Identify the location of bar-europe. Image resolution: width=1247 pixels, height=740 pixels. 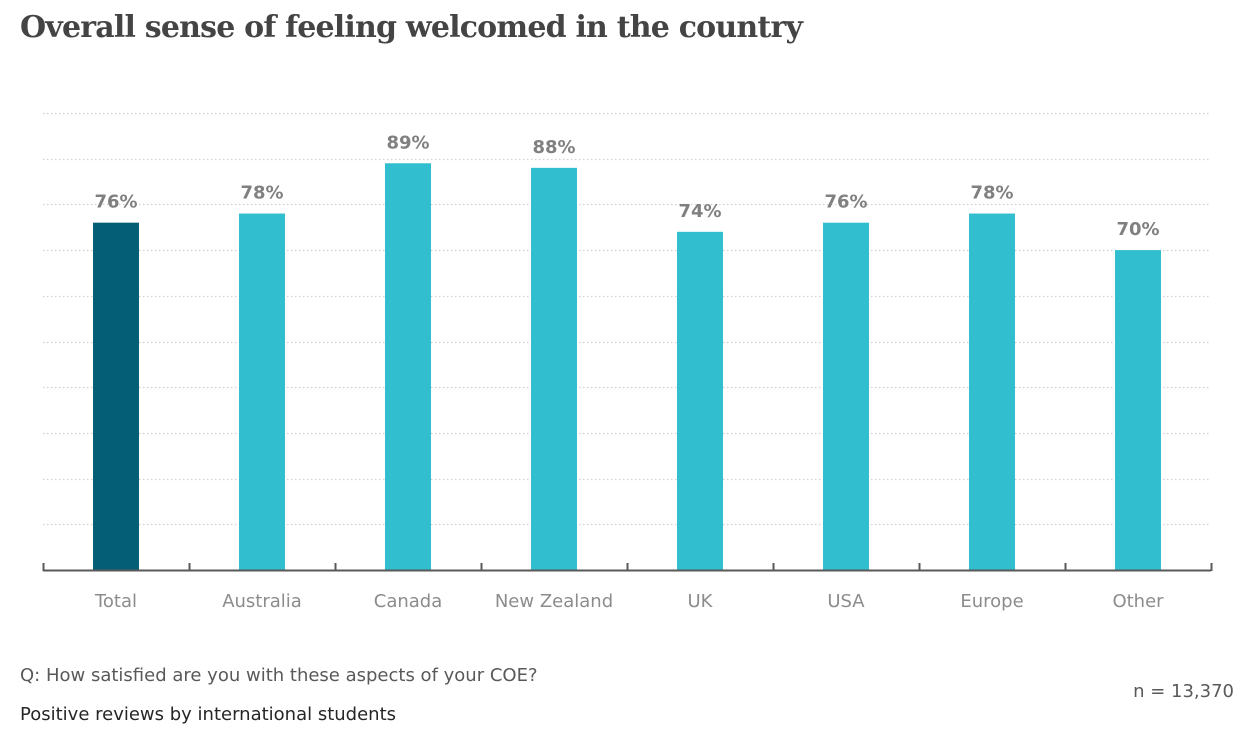
(992, 392).